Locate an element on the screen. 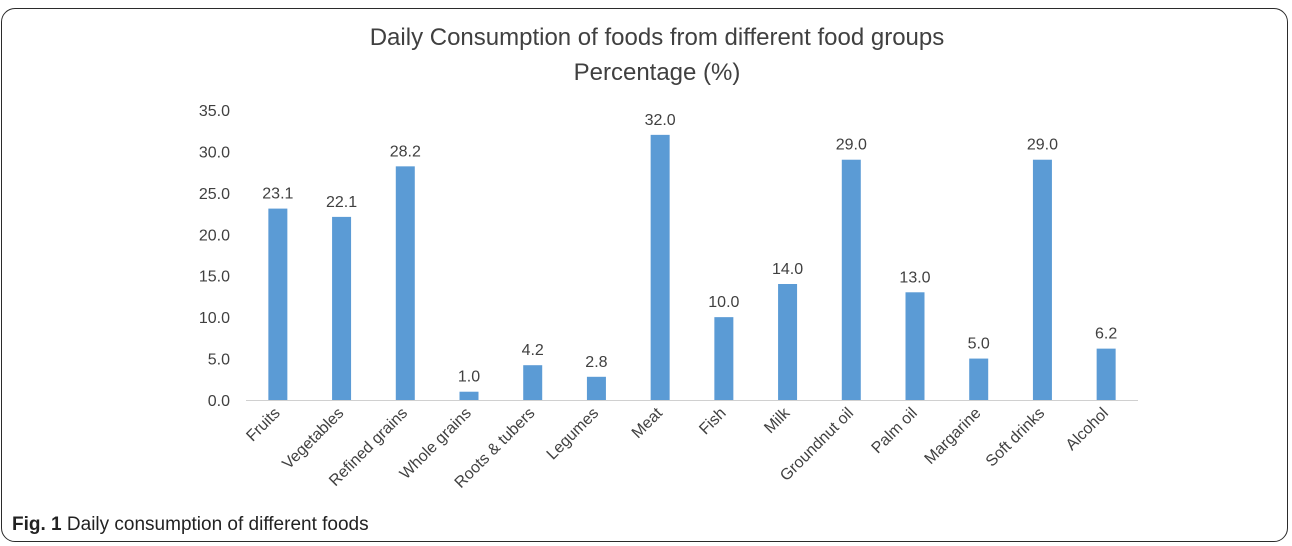 The height and width of the screenshot is (546, 1292). x-tick-label: Fish is located at coordinates (712, 421).